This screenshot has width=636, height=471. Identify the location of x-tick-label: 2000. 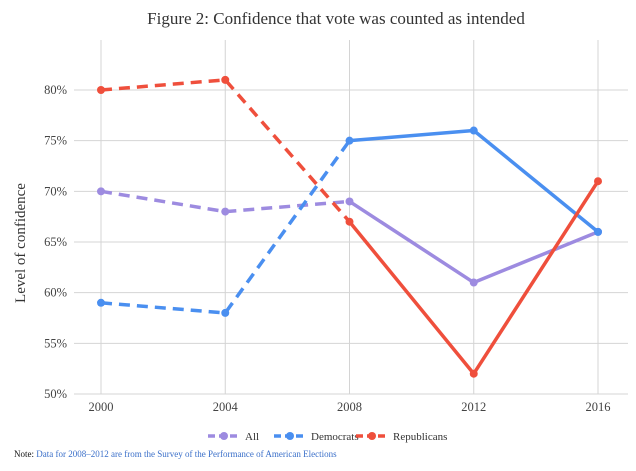
(101, 407).